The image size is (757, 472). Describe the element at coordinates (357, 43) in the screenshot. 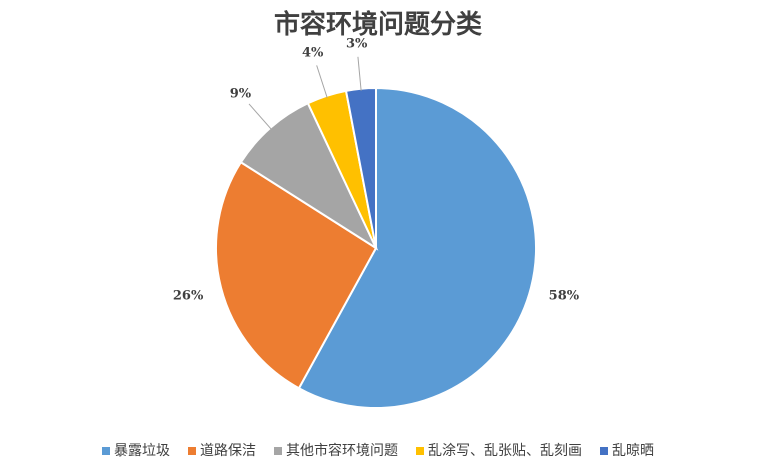

I see `data-label: 3%` at that location.